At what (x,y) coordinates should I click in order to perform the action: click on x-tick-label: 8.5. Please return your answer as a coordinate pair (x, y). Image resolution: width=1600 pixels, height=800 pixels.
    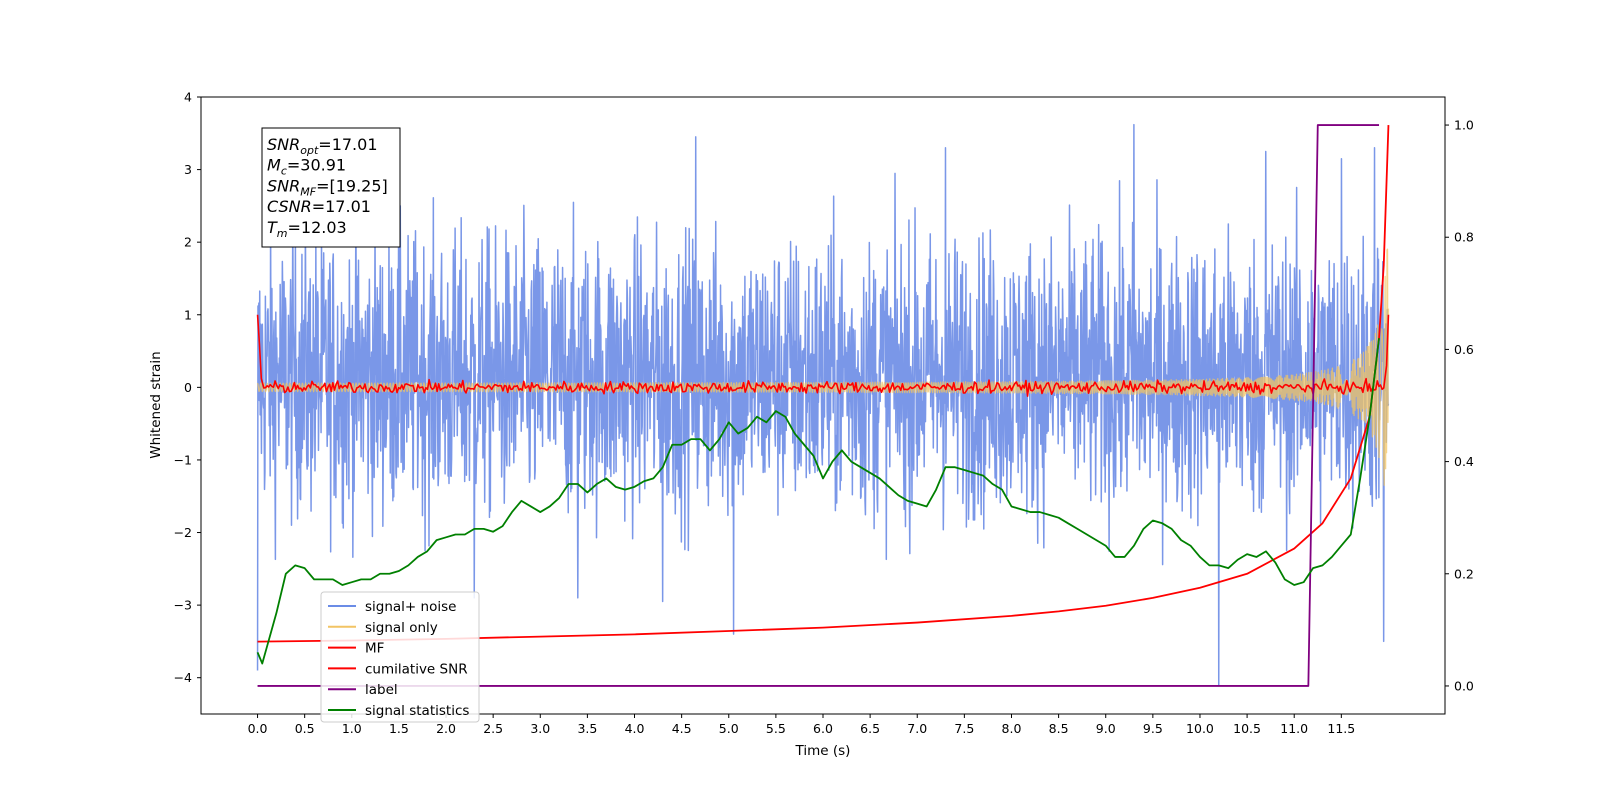
    Looking at the image, I should click on (1059, 728).